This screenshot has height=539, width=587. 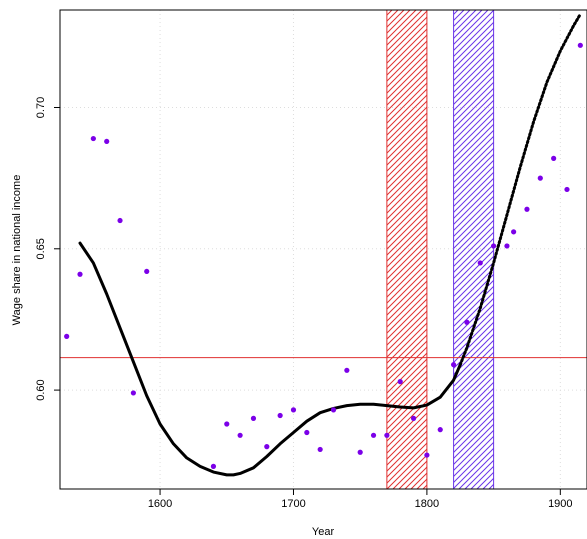 What do you see at coordinates (47, 249) in the screenshot?
I see `y-axis: 0.60 0.65 0.70` at bounding box center [47, 249].